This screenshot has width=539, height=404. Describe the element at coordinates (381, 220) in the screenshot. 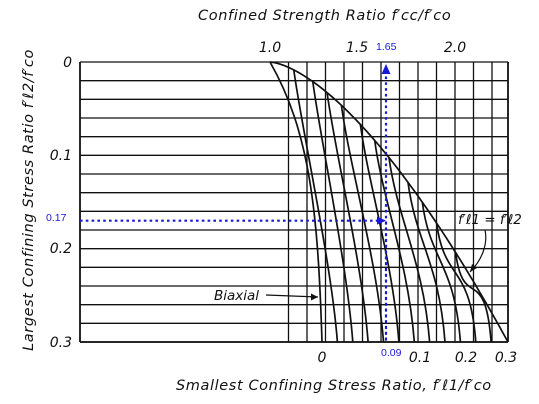

I see `example-arrow-right` at that location.